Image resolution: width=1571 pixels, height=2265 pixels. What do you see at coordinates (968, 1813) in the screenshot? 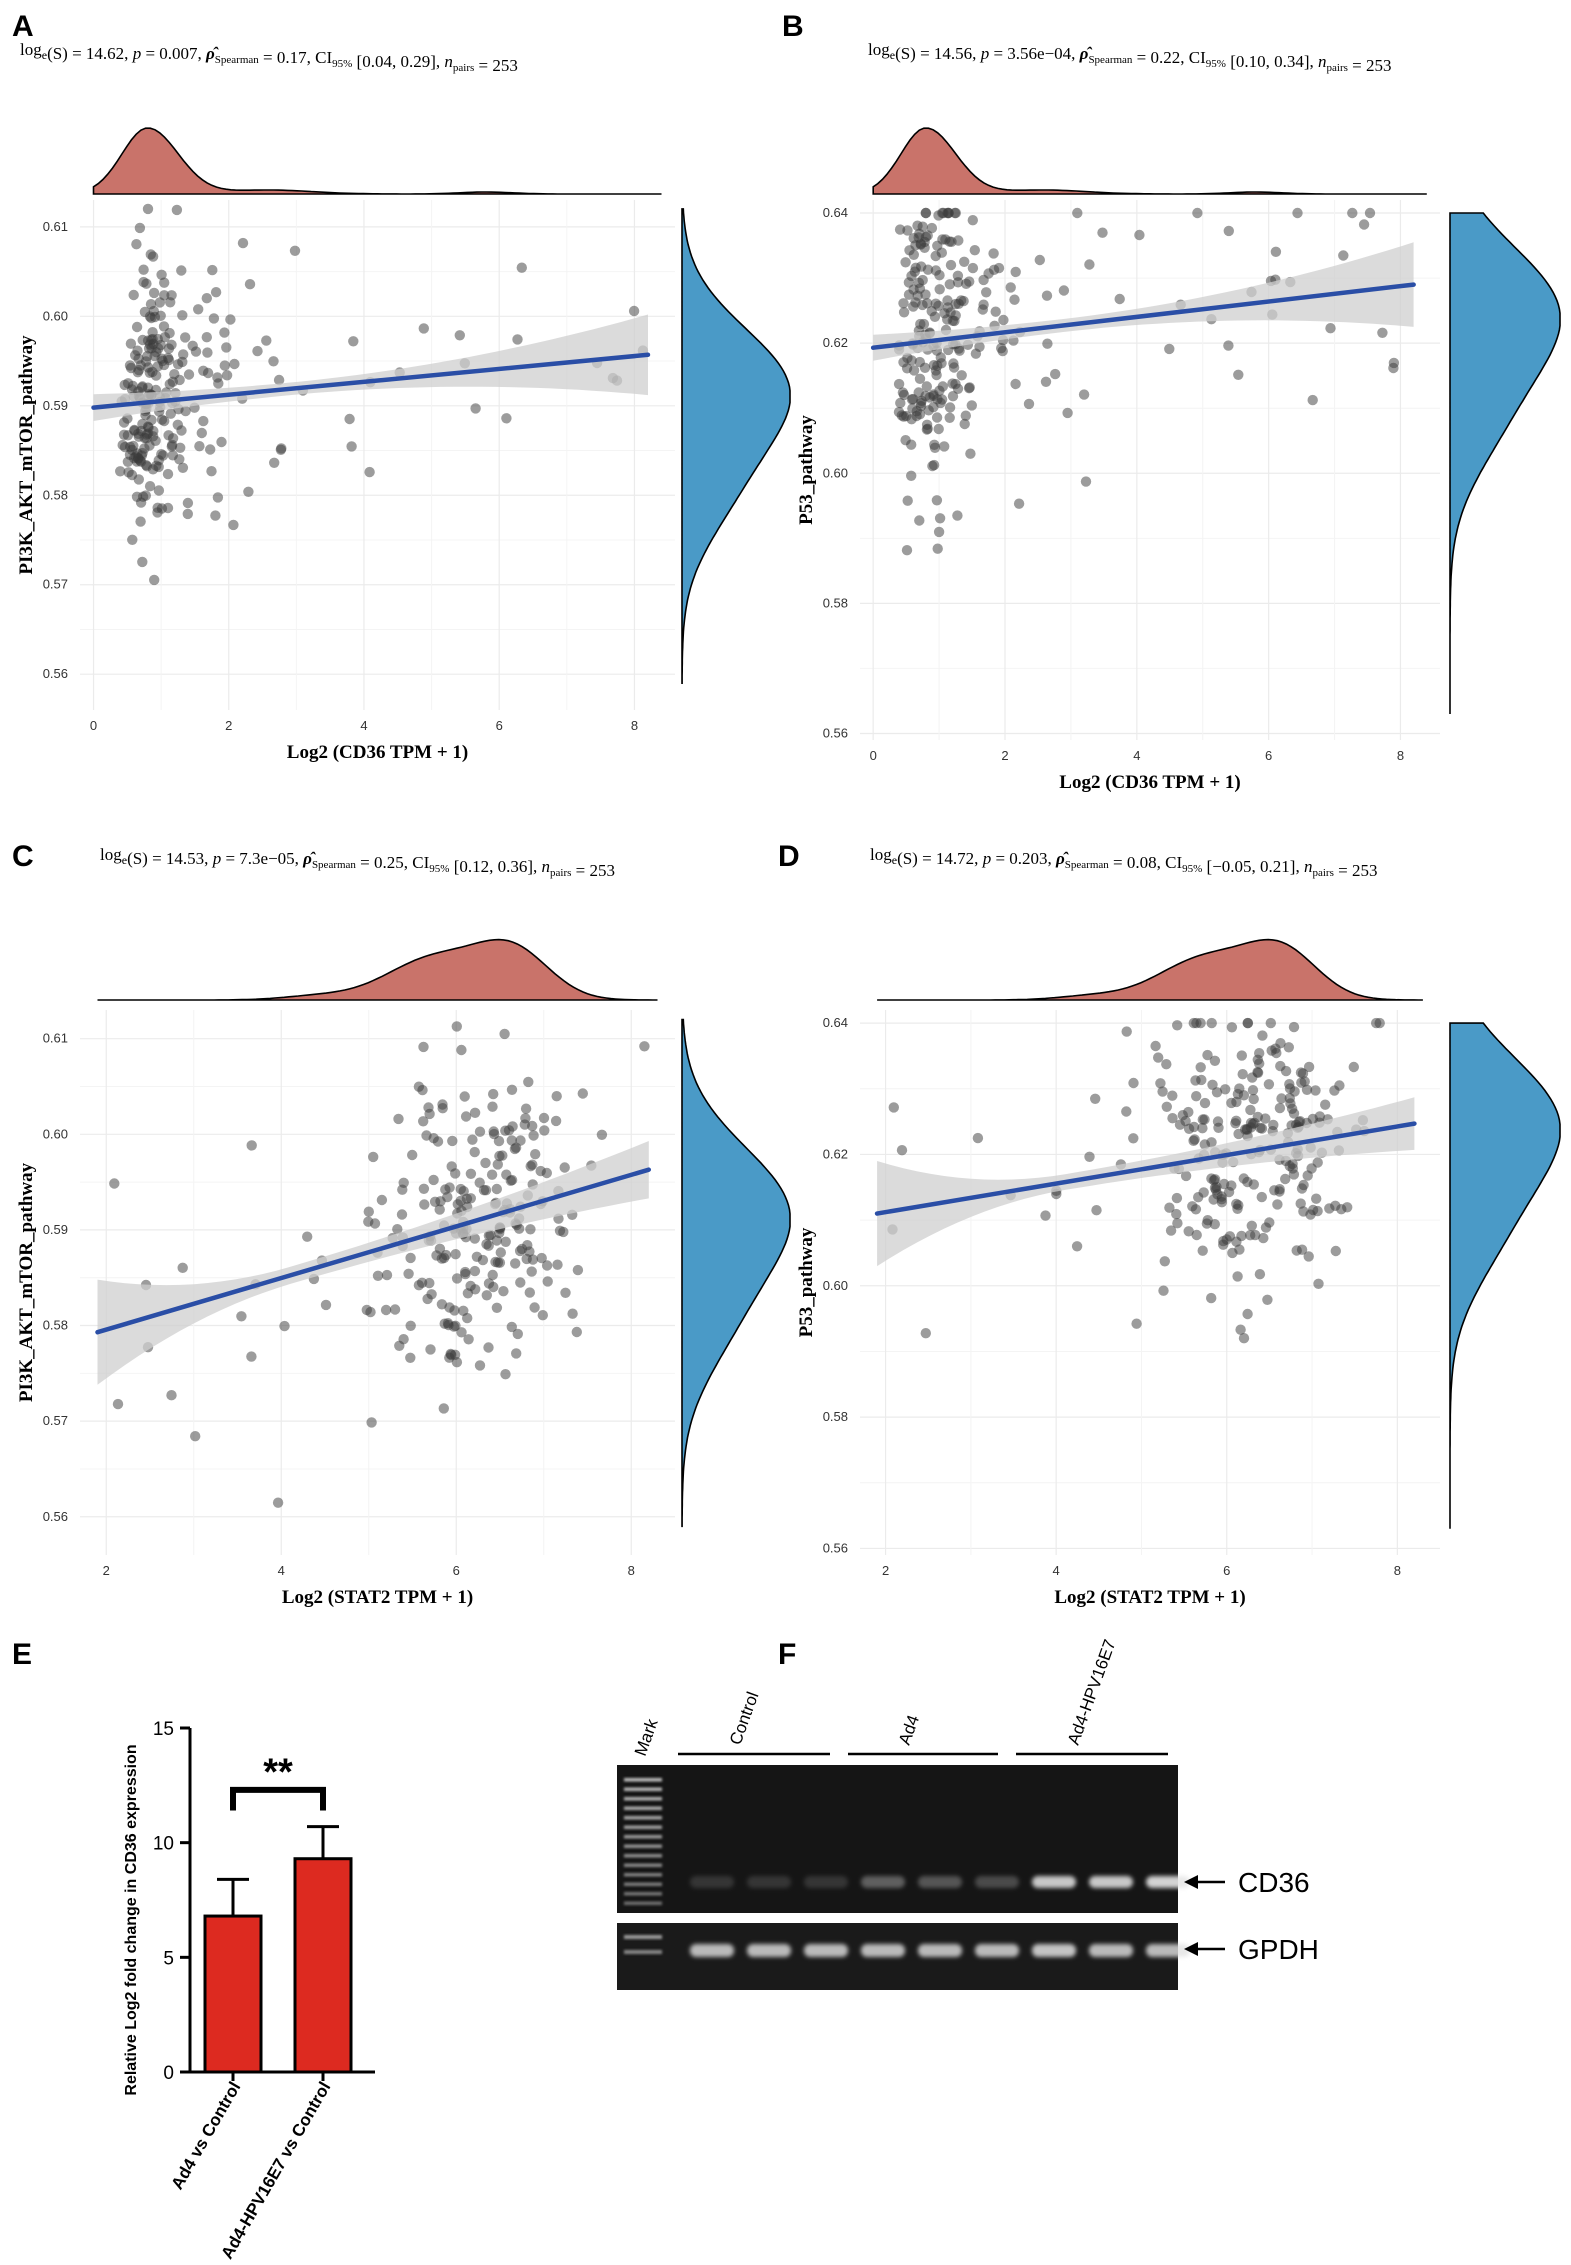
I see `gel-panel-f: Mark Control Ad4 Ad4-HPV16E7 CD36 GPDH` at bounding box center [968, 1813].